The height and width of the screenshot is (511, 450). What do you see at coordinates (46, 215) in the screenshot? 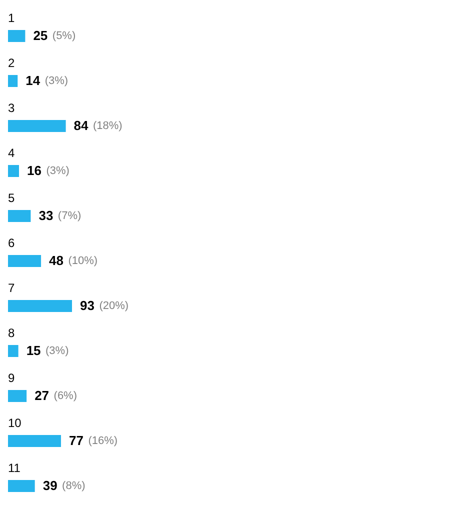
I see `data-label: 33` at bounding box center [46, 215].